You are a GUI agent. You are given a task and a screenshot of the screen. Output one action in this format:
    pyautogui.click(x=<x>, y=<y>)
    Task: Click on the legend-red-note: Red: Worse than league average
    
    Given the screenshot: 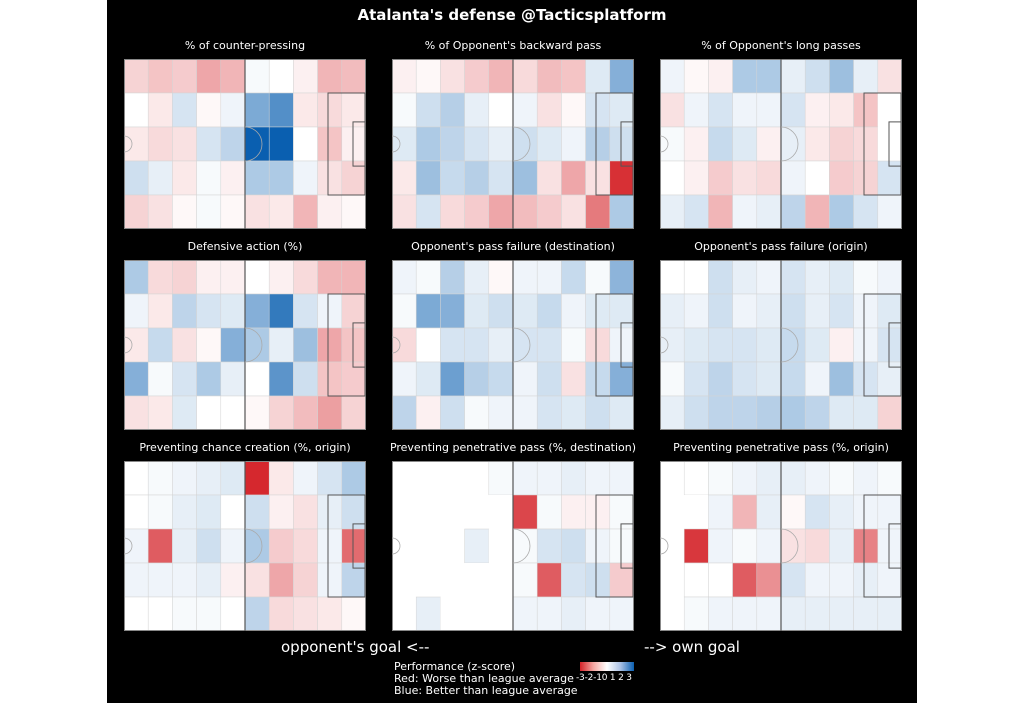 What is the action you would take?
    pyautogui.click(x=484, y=678)
    